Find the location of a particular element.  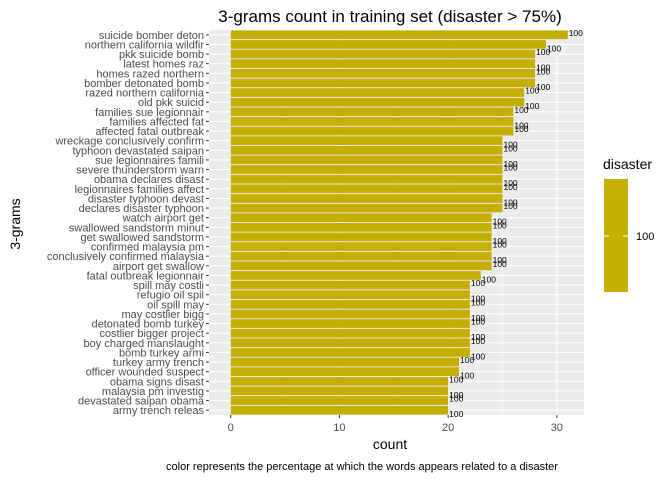

y-tick-label: suicide bomber deton is located at coordinates (151, 36).